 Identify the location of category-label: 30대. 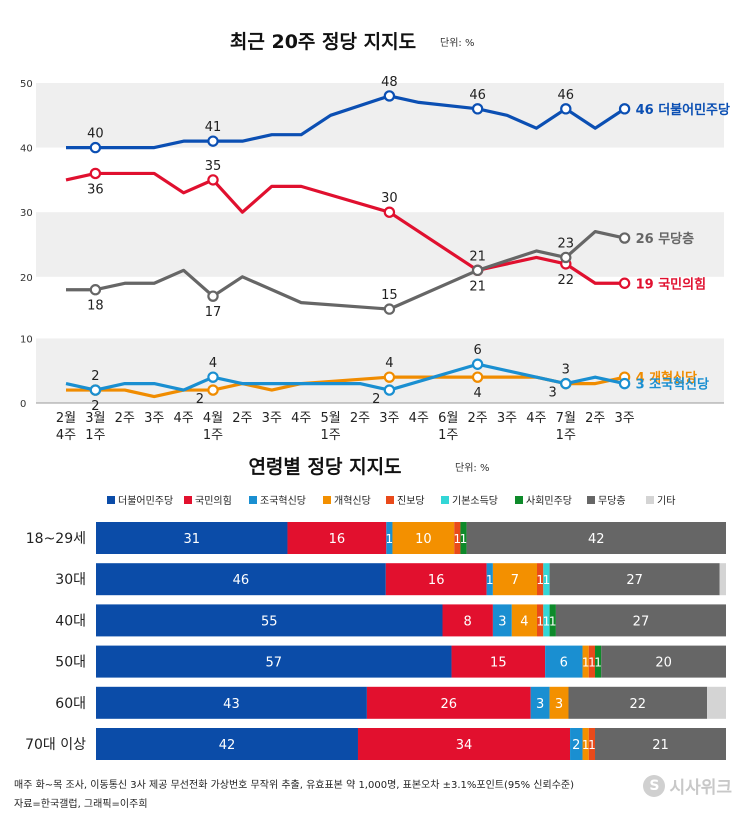
(70, 580).